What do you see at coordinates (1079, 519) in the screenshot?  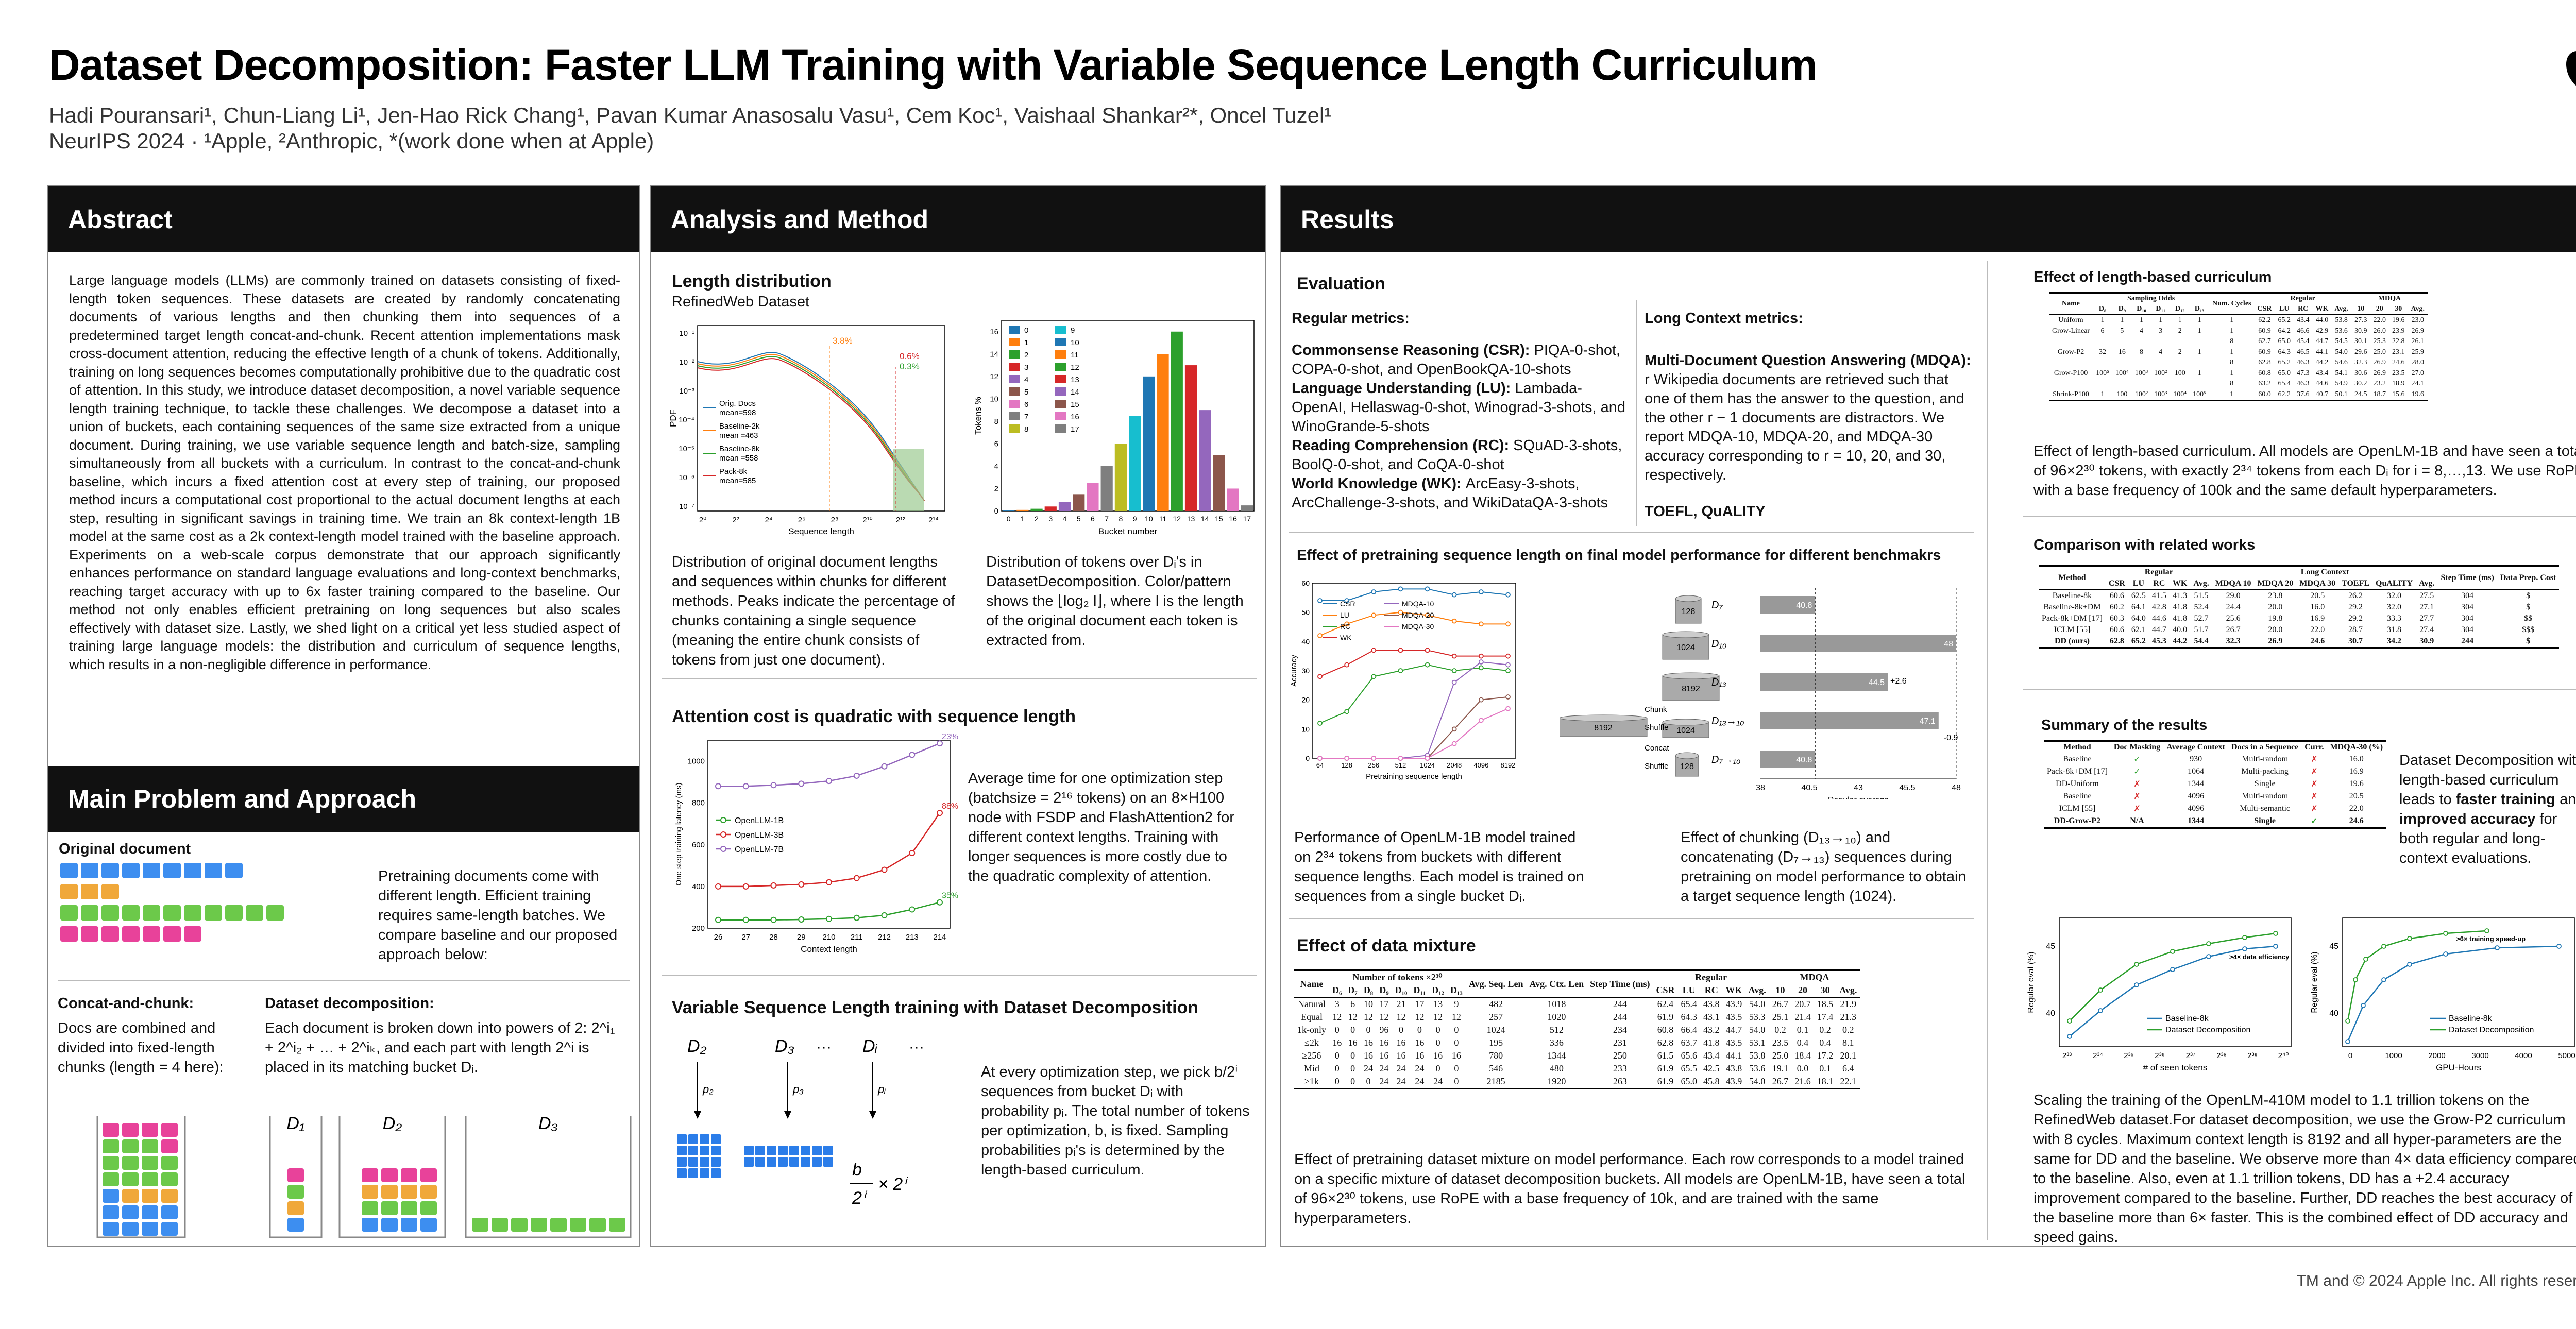 I see `x-tick-label: 5` at bounding box center [1079, 519].